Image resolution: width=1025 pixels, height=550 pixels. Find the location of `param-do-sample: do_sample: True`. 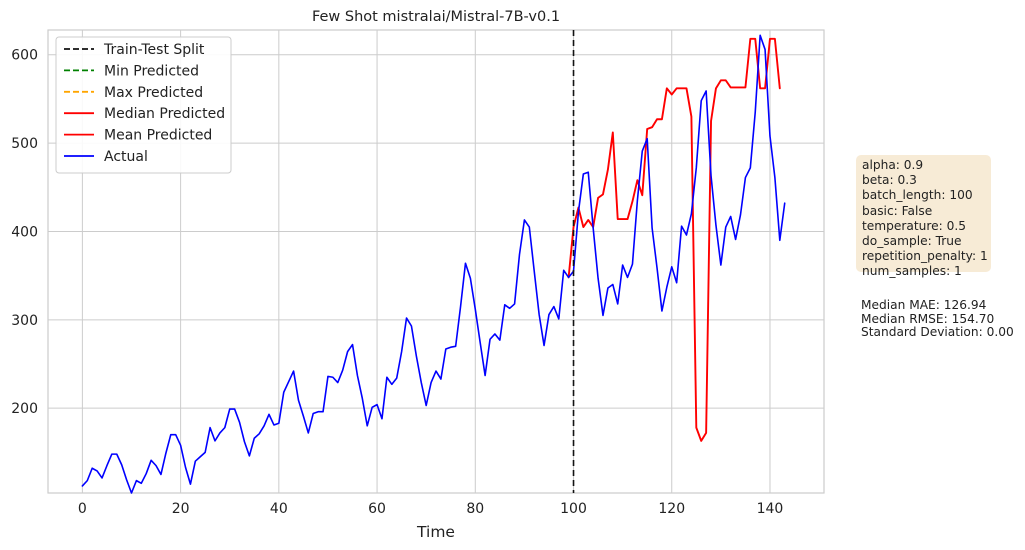

param-do-sample: do_sample: True is located at coordinates (912, 241).